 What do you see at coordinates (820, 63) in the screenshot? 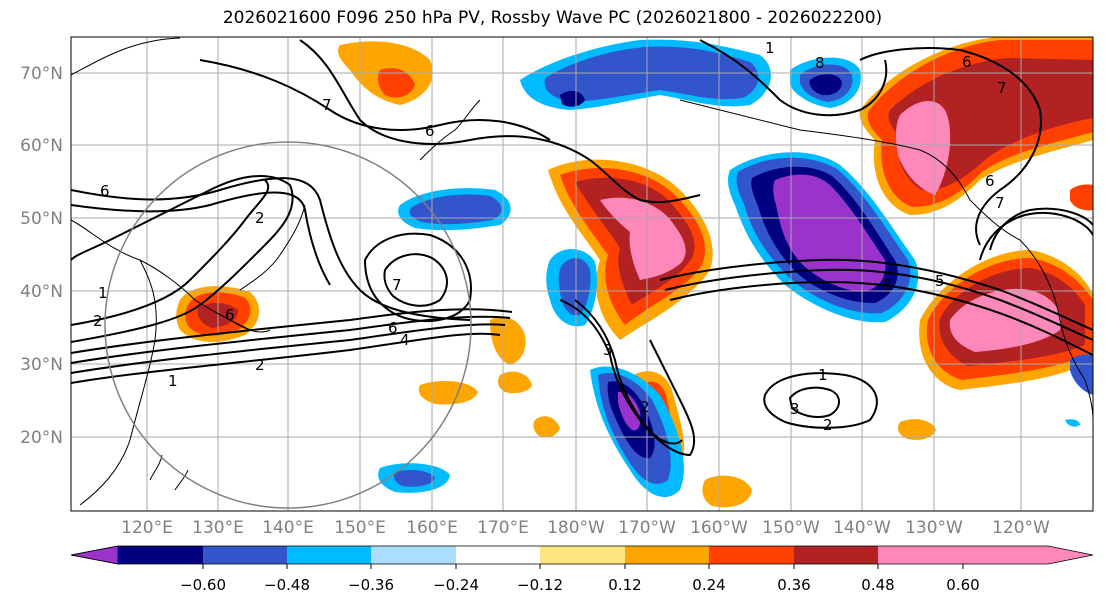
I see `contour-label: 8` at bounding box center [820, 63].